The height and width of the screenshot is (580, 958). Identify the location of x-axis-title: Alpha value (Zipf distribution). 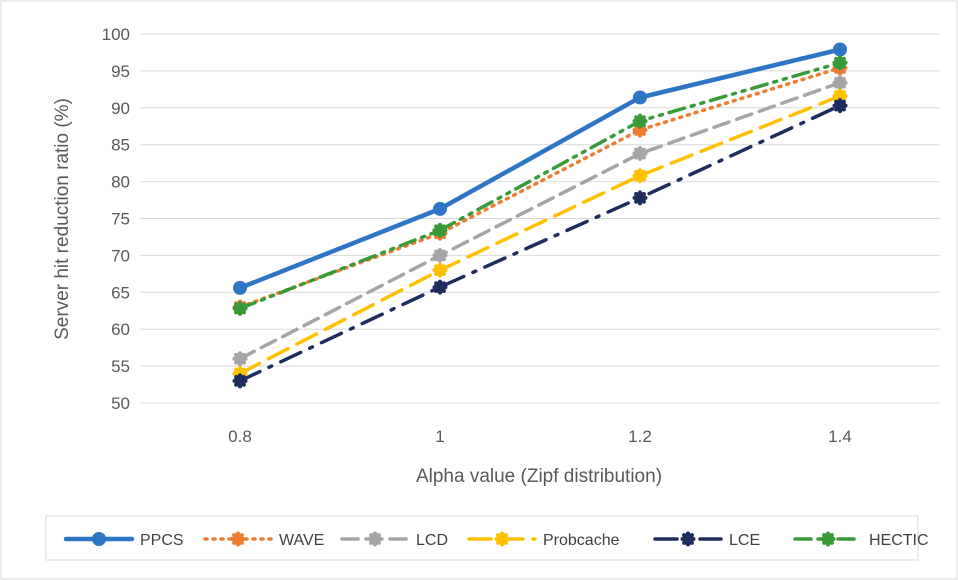
(539, 476).